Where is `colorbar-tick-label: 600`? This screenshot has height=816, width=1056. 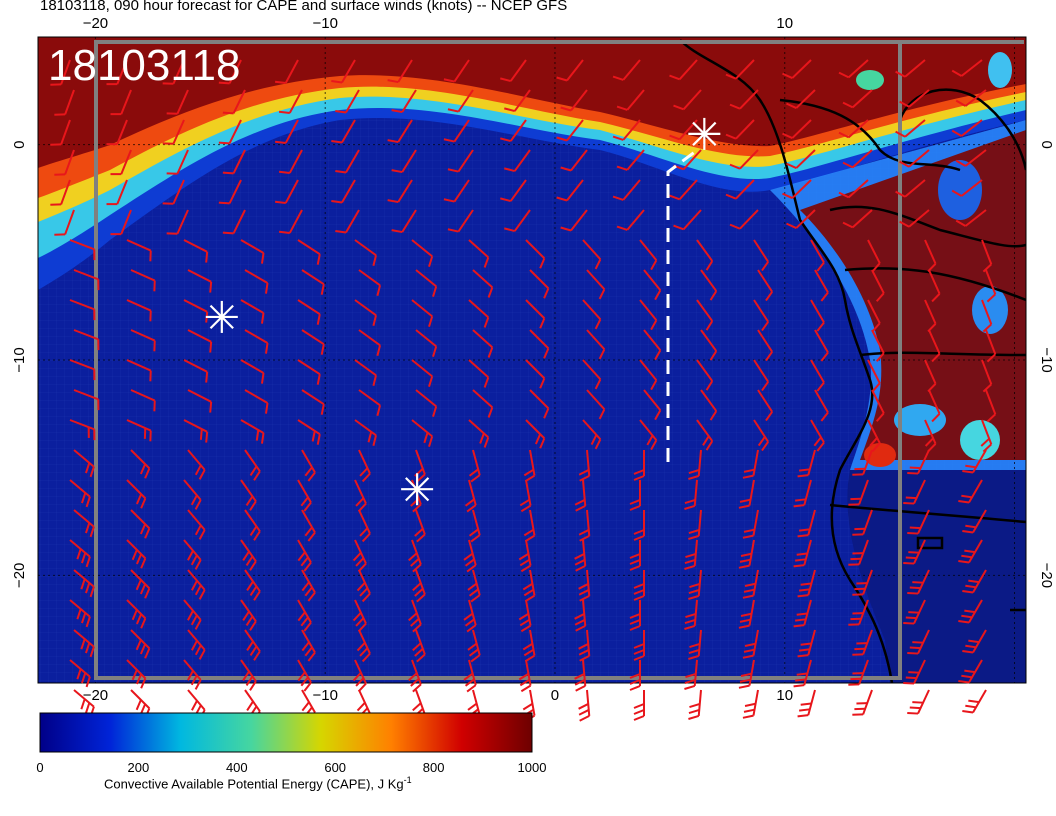
colorbar-tick-label: 600 is located at coordinates (335, 767).